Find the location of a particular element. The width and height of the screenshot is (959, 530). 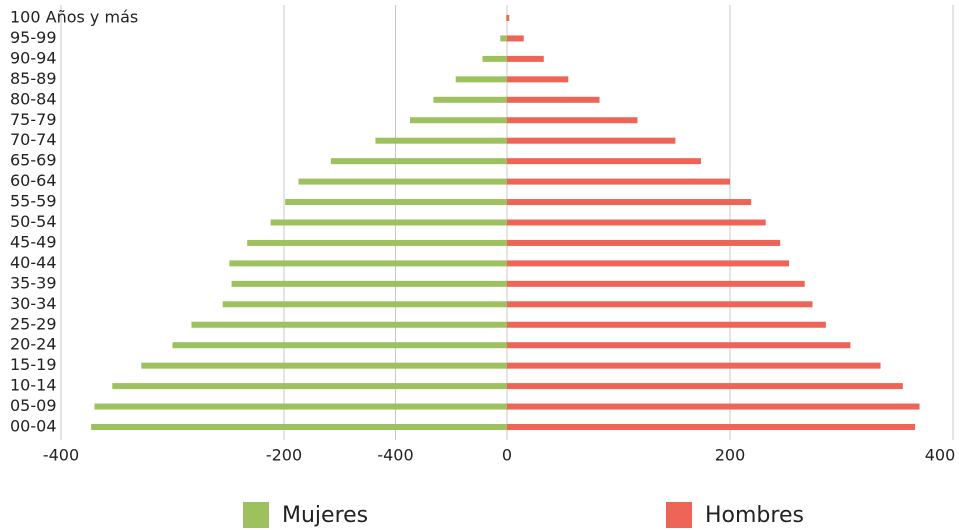

legend-label: Mujeres is located at coordinates (325, 515).